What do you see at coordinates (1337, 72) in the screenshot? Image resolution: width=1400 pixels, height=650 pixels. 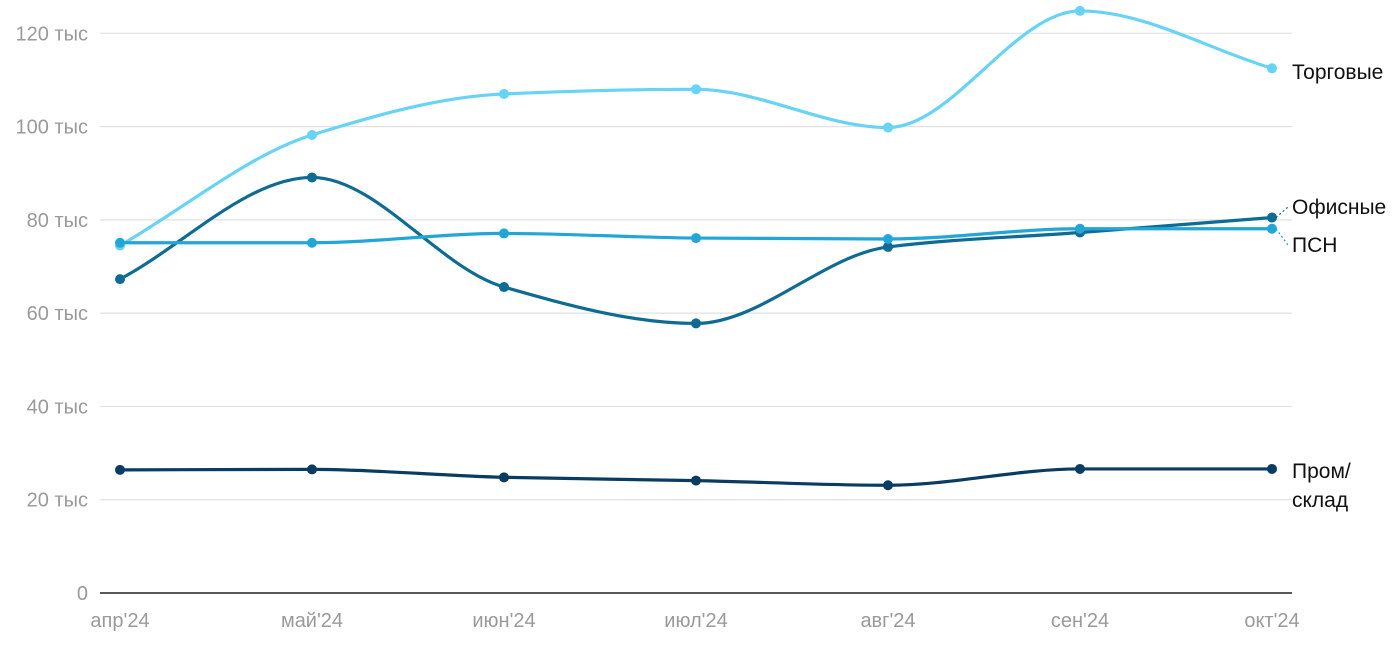 I see `series-1-label: Торговые` at bounding box center [1337, 72].